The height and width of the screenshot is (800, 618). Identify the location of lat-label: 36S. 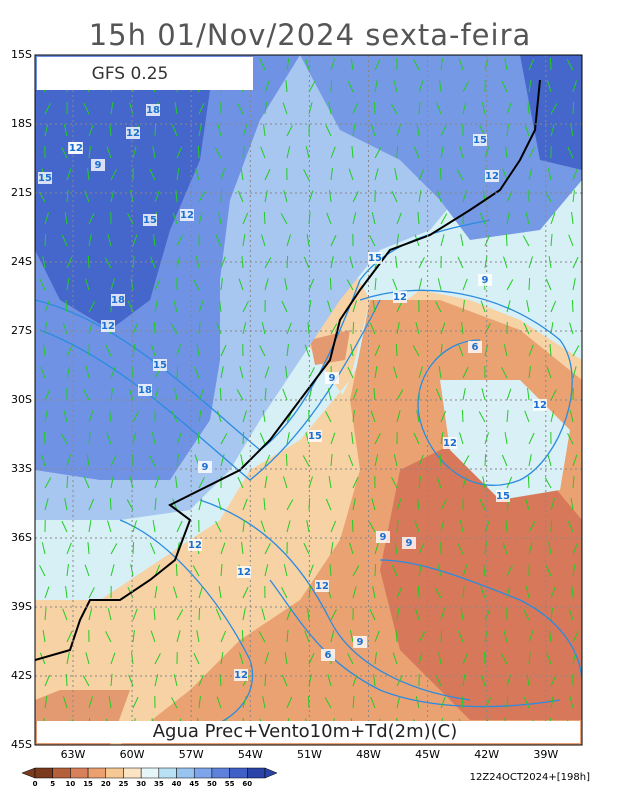
(21, 537).